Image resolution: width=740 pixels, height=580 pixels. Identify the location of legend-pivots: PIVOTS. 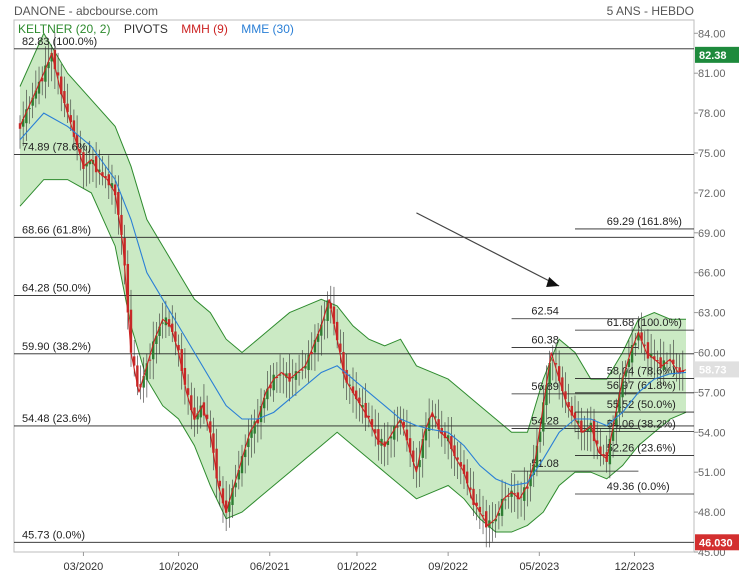
(145, 29).